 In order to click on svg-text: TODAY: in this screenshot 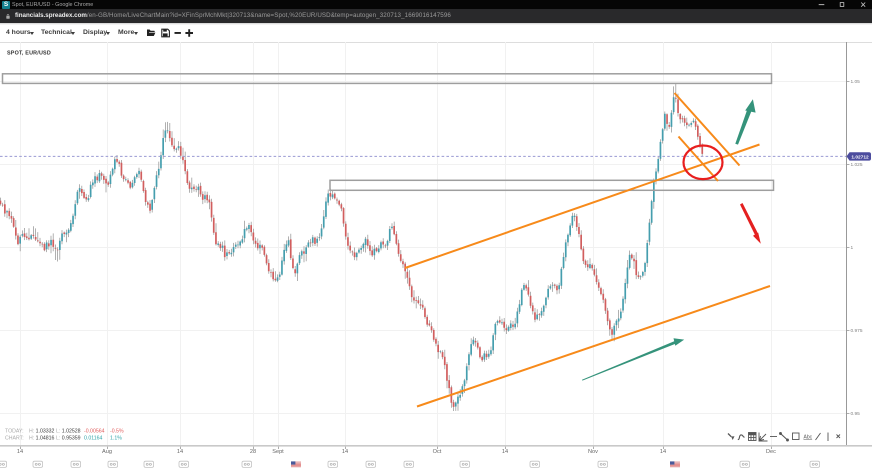, I will do `click(14, 432)`.